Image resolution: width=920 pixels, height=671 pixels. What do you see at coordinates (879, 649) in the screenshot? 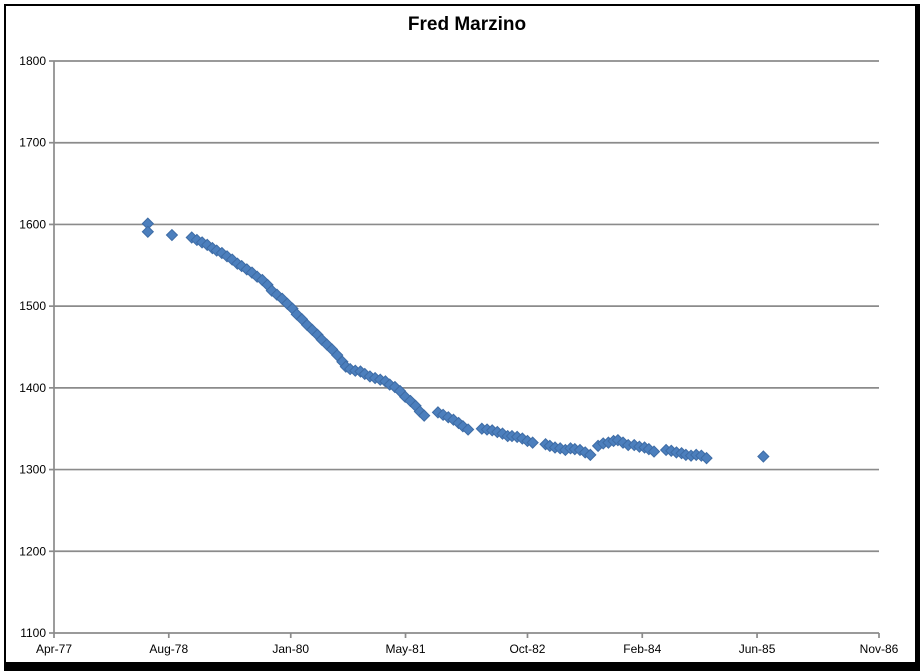
I see `x-tick-label: Nov-86` at bounding box center [879, 649].